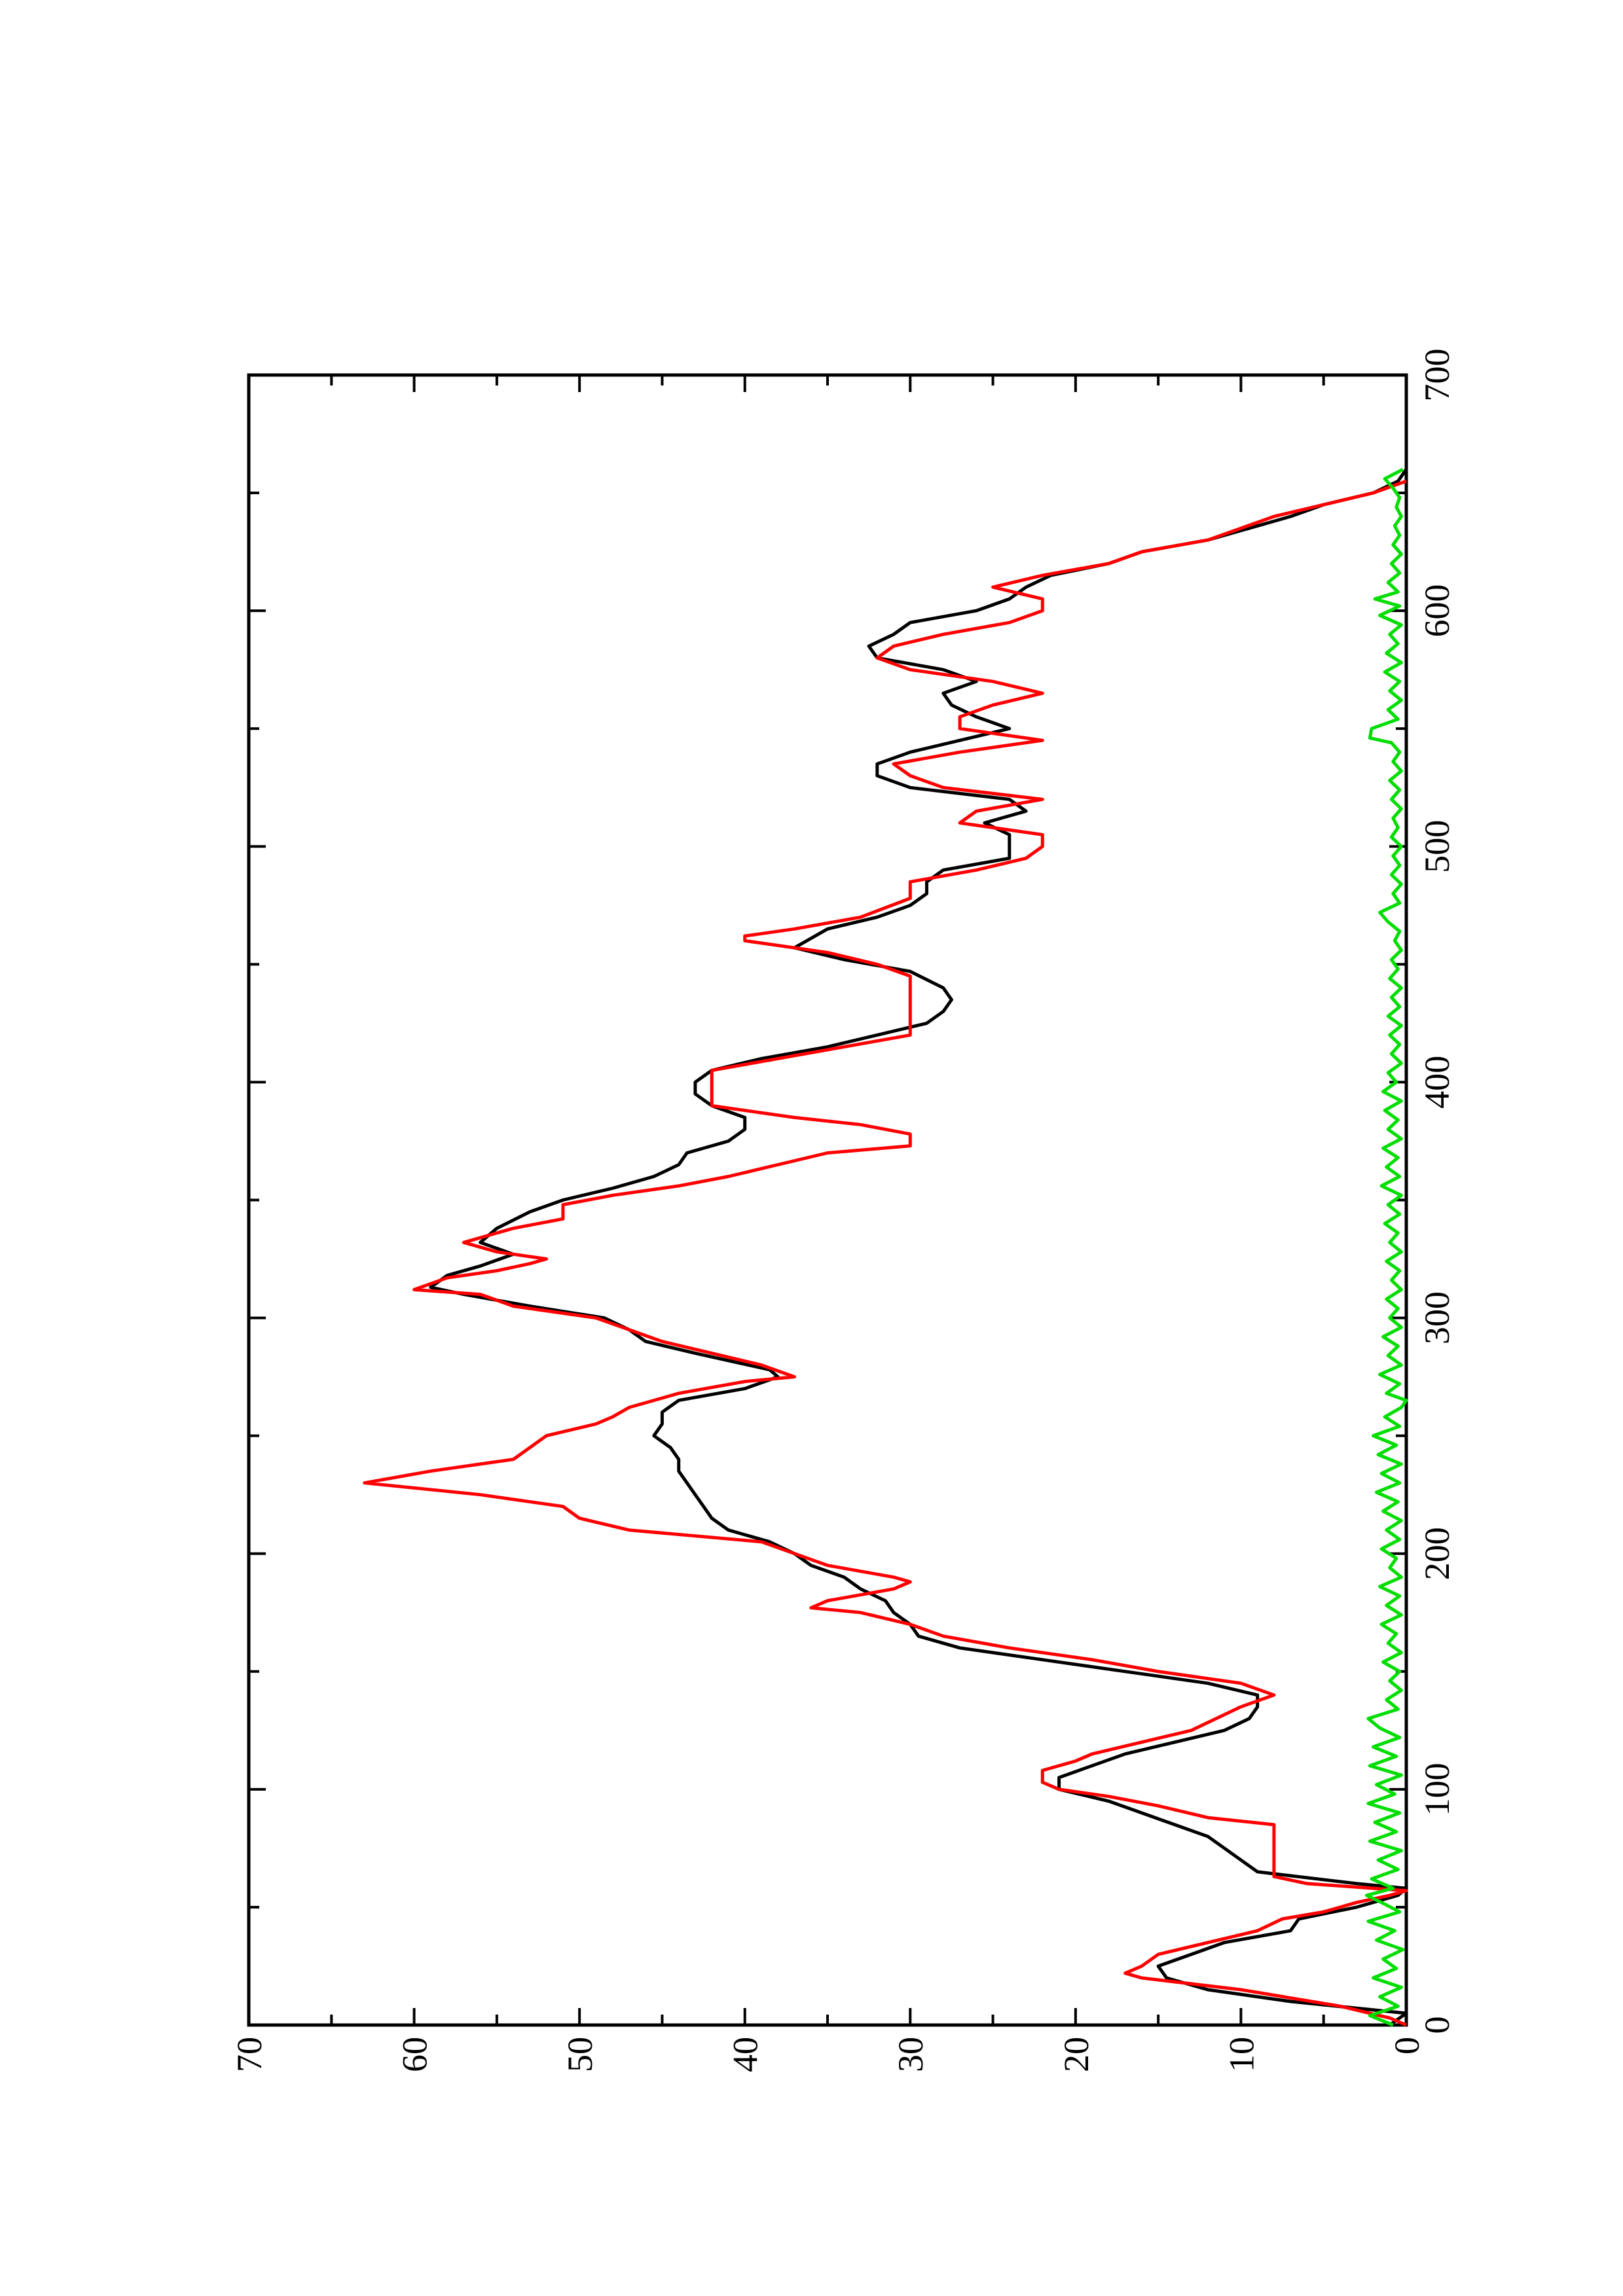 Image resolution: width=1623 pixels, height=2296 pixels. Describe the element at coordinates (414, 2054) in the screenshot. I see `y-tick-label: 60` at that location.